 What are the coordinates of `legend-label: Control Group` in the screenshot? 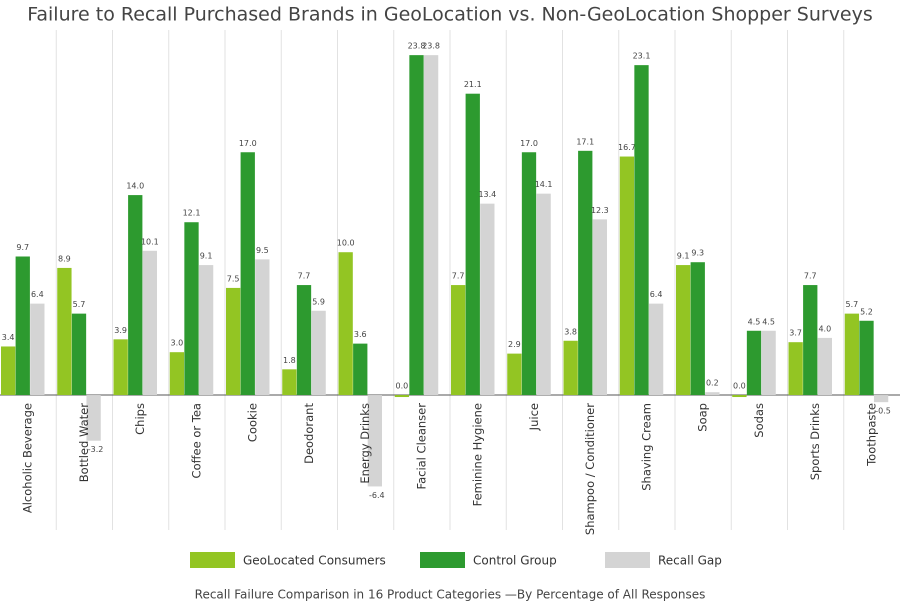 It's located at (515, 561).